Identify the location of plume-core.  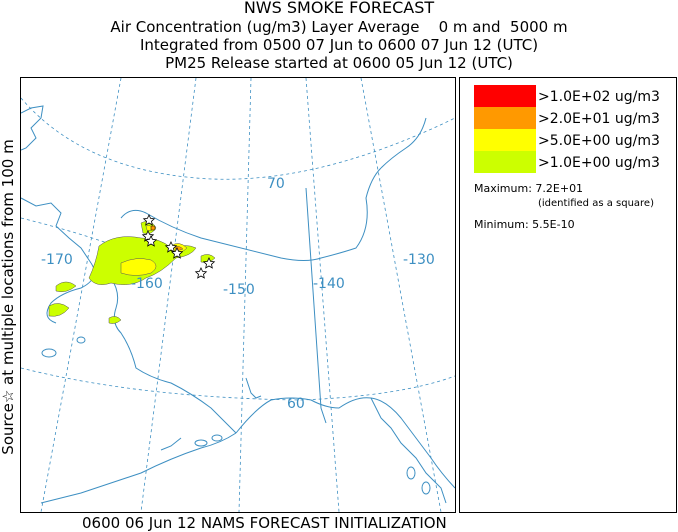
(138, 267).